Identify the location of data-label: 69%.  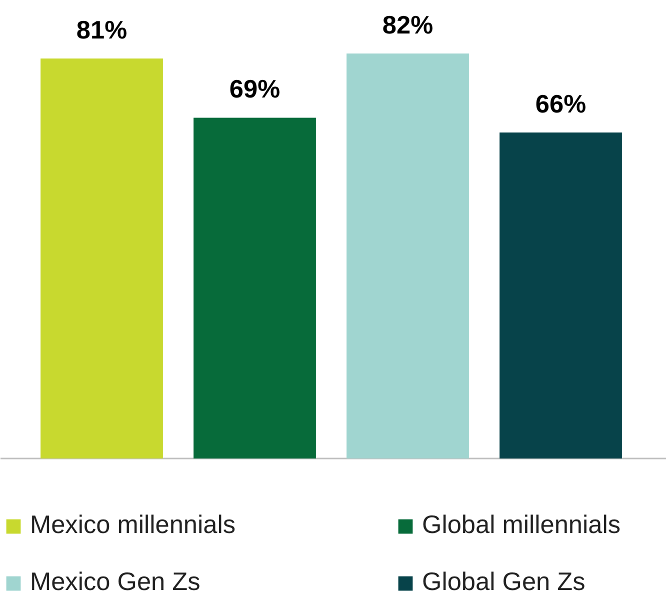
(254, 90).